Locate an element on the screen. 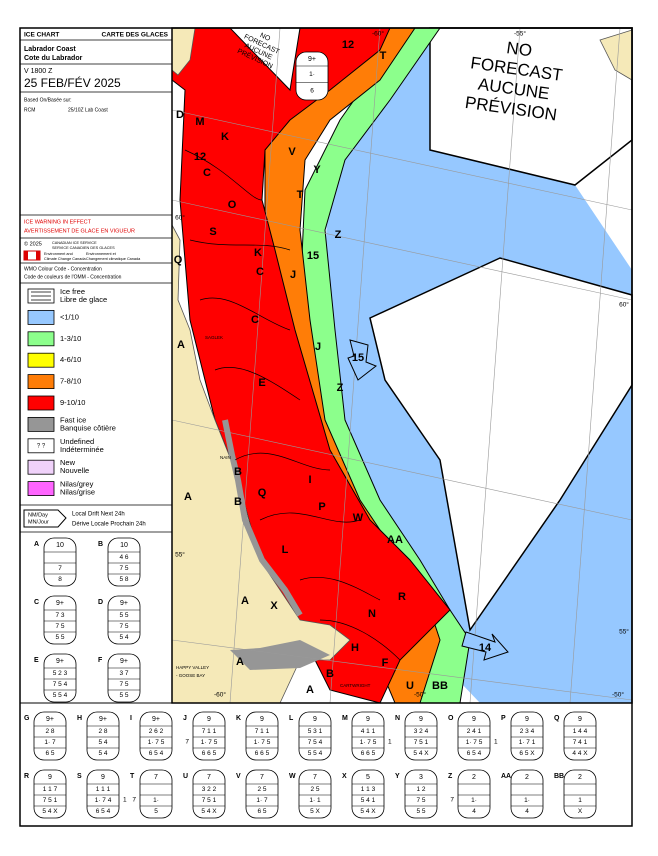 Image resolution: width=658 pixels, height=856 pixels. region-label: 12 is located at coordinates (348, 45).